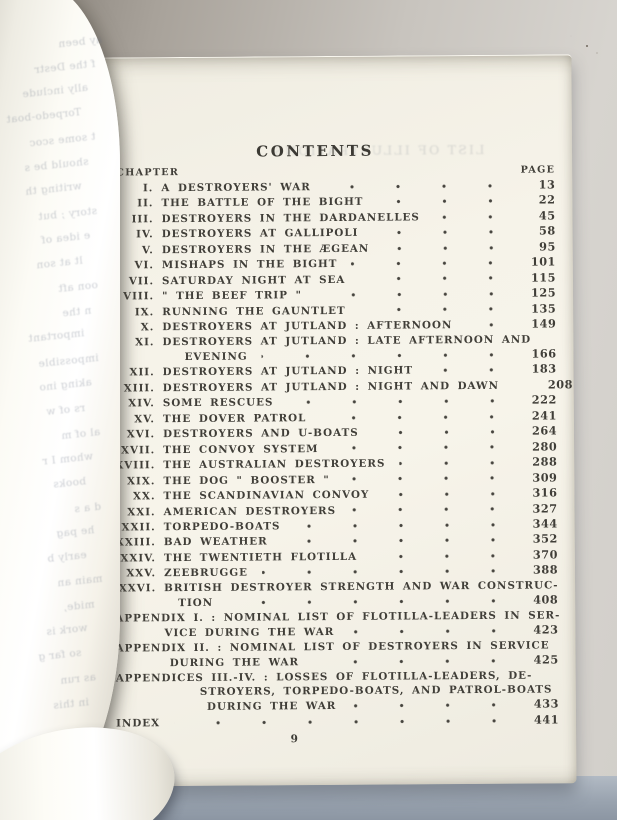  Describe the element at coordinates (274, 464) in the screenshot. I see `chapter-title: THE AUSTRALIAN DESTROYERS` at that location.